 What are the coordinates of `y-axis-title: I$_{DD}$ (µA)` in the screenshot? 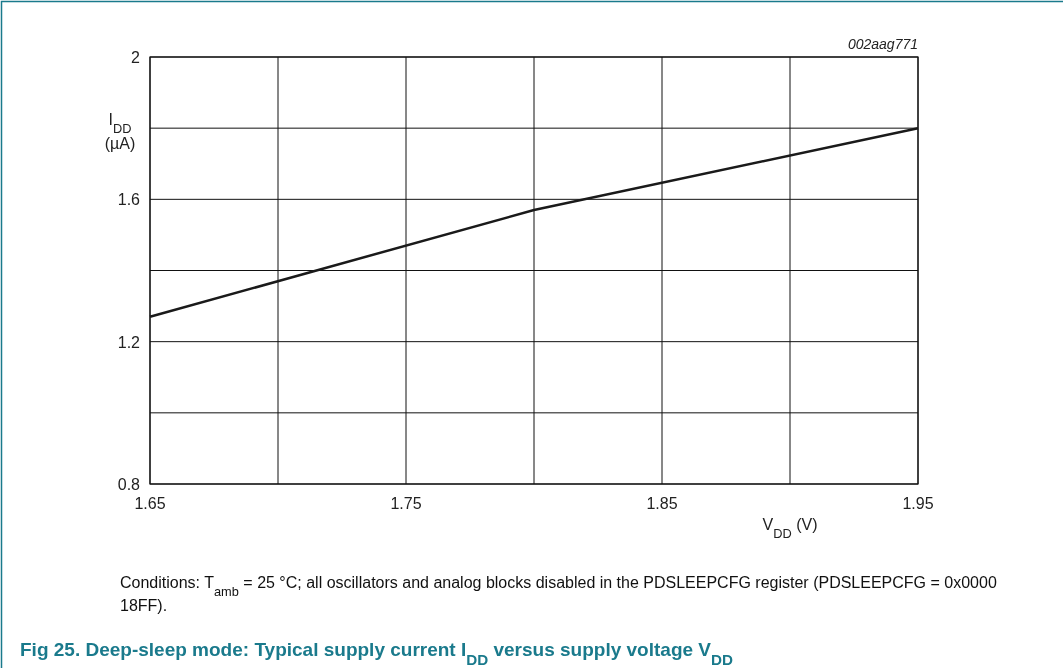 It's located at (120, 131).